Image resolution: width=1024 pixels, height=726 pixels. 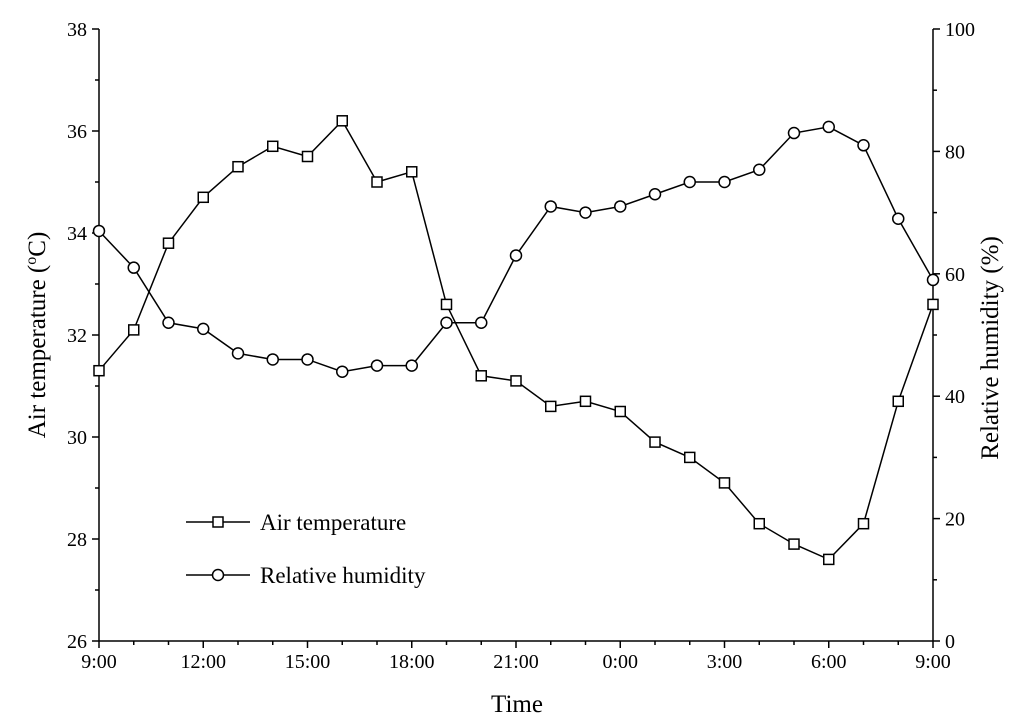 I want to click on y-left-tick-label: 26, so click(x=77, y=642).